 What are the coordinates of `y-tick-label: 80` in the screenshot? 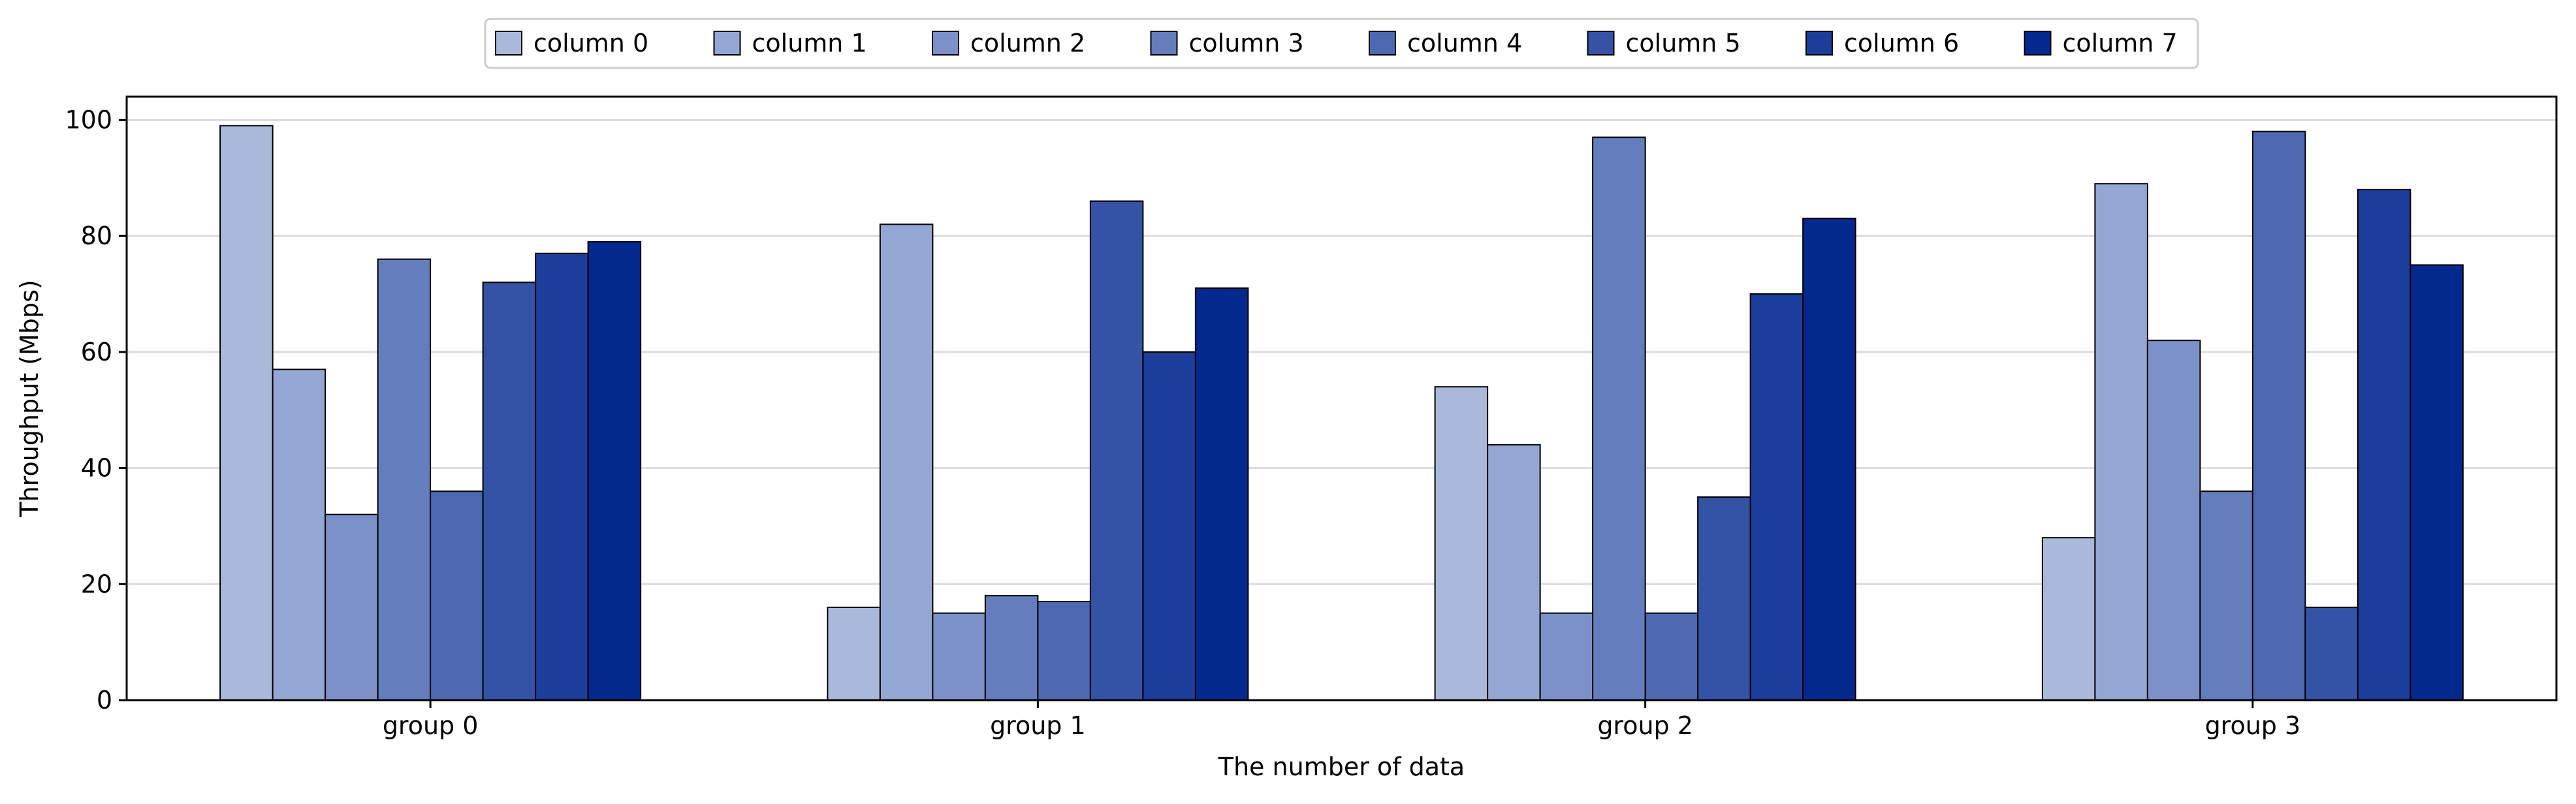 It's located at (97, 235).